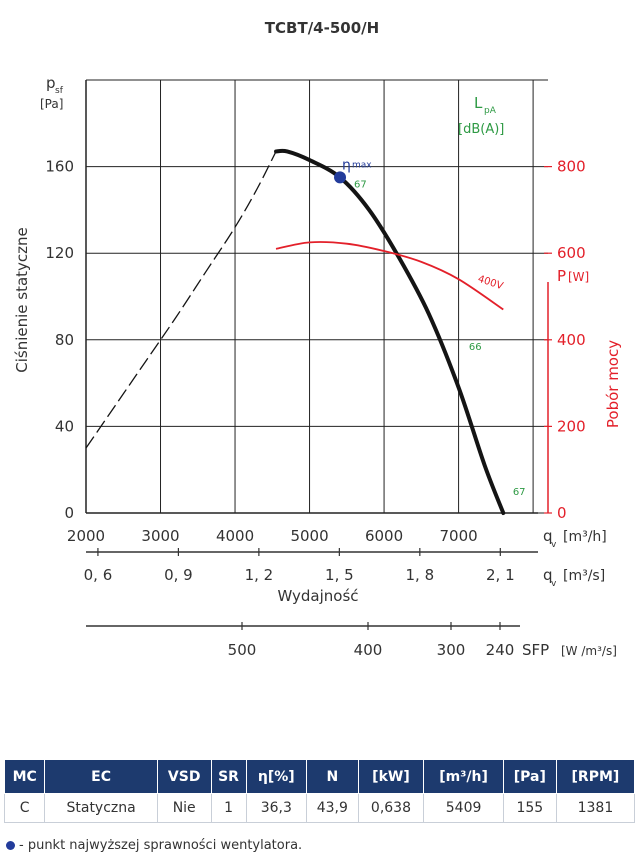  I want to click on lpa-unit: [dB(A)], so click(481, 129).